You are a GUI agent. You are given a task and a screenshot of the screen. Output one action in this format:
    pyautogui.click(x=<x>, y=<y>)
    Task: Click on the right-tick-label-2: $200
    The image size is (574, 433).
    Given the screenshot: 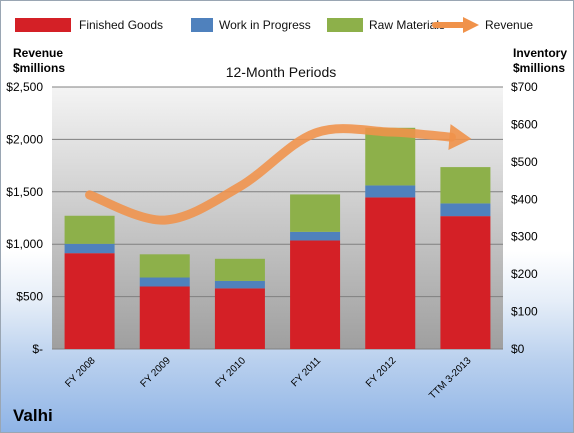 What is the action you would take?
    pyautogui.click(x=524, y=274)
    